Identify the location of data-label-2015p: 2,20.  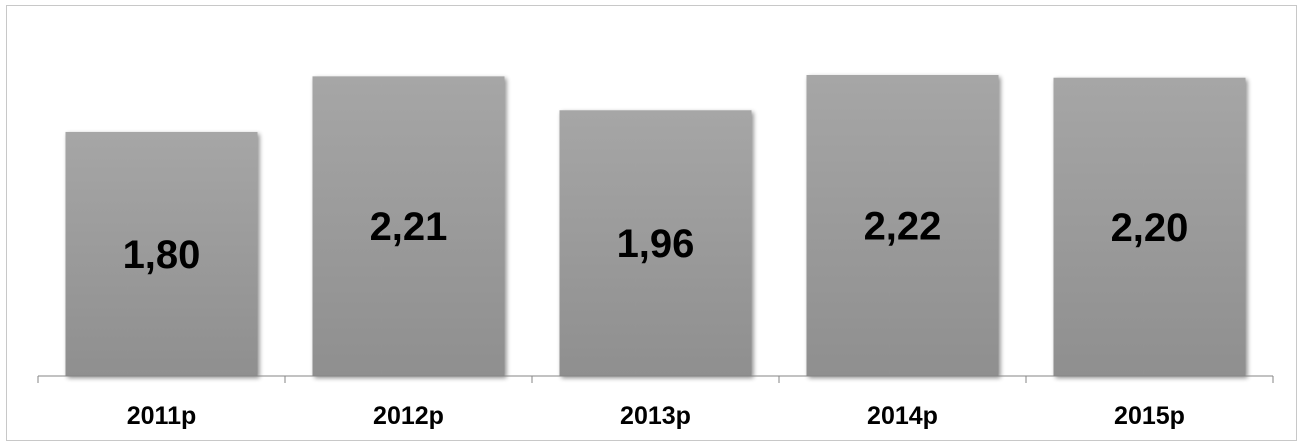
(1150, 228).